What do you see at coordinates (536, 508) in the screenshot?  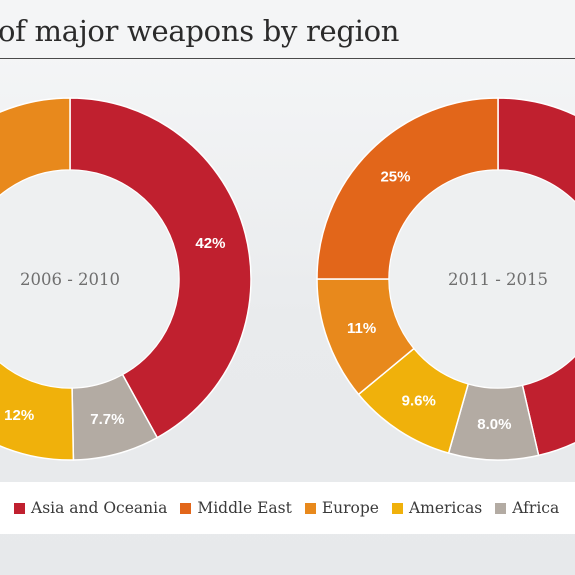 I see `legend-label: Africa` at bounding box center [536, 508].